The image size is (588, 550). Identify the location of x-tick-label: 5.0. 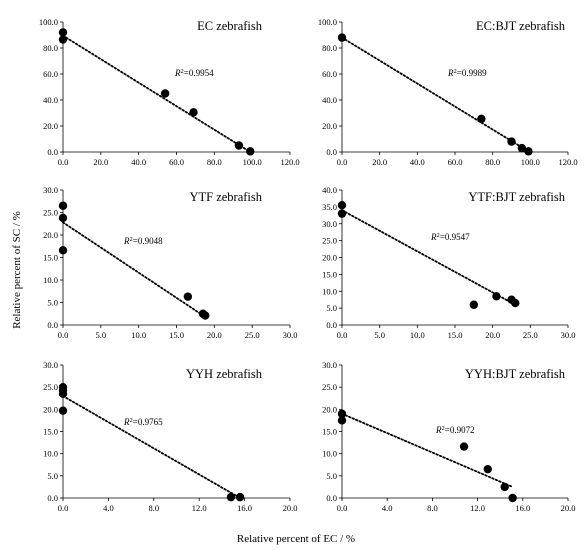
(379, 335).